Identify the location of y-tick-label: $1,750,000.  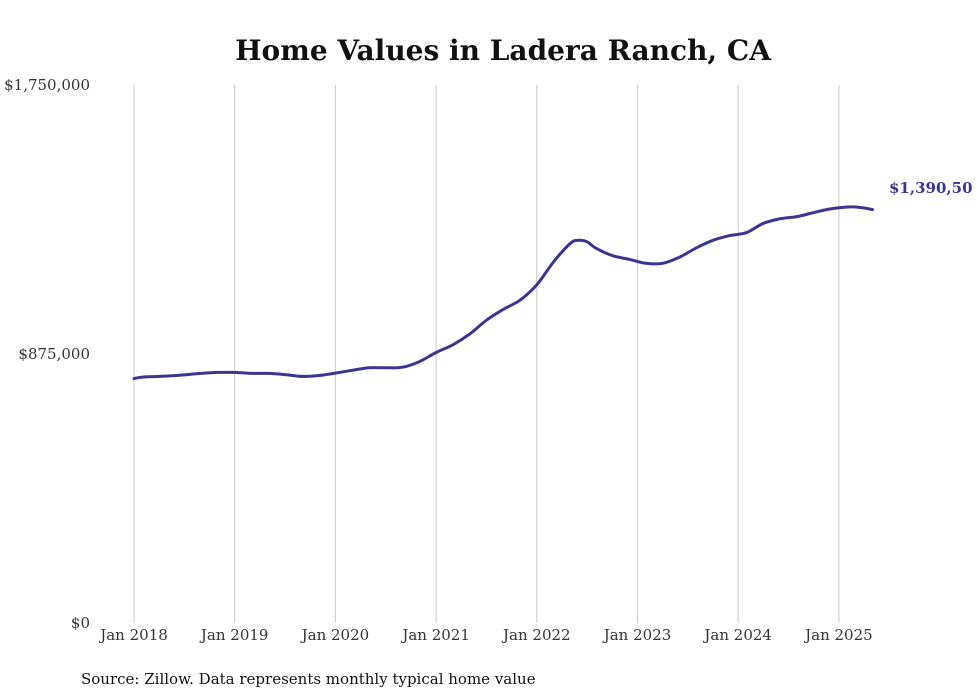
(47, 85).